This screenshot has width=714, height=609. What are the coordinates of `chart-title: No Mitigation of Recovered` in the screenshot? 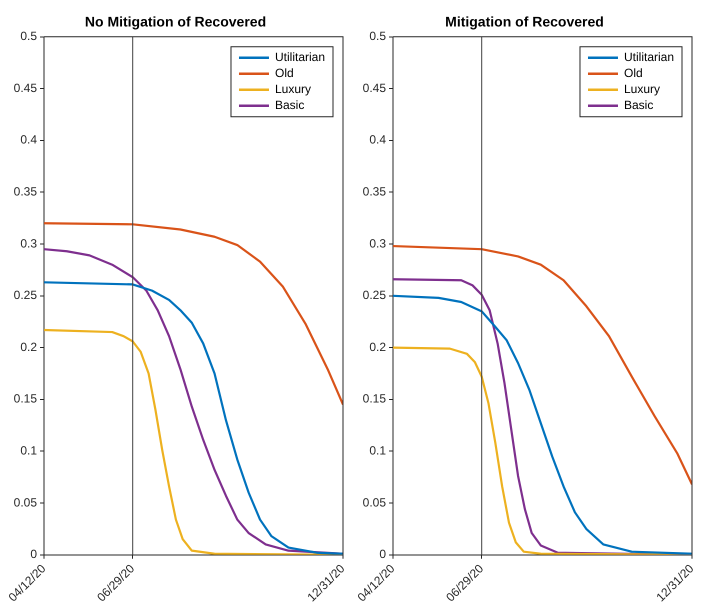 It's located at (175, 21).